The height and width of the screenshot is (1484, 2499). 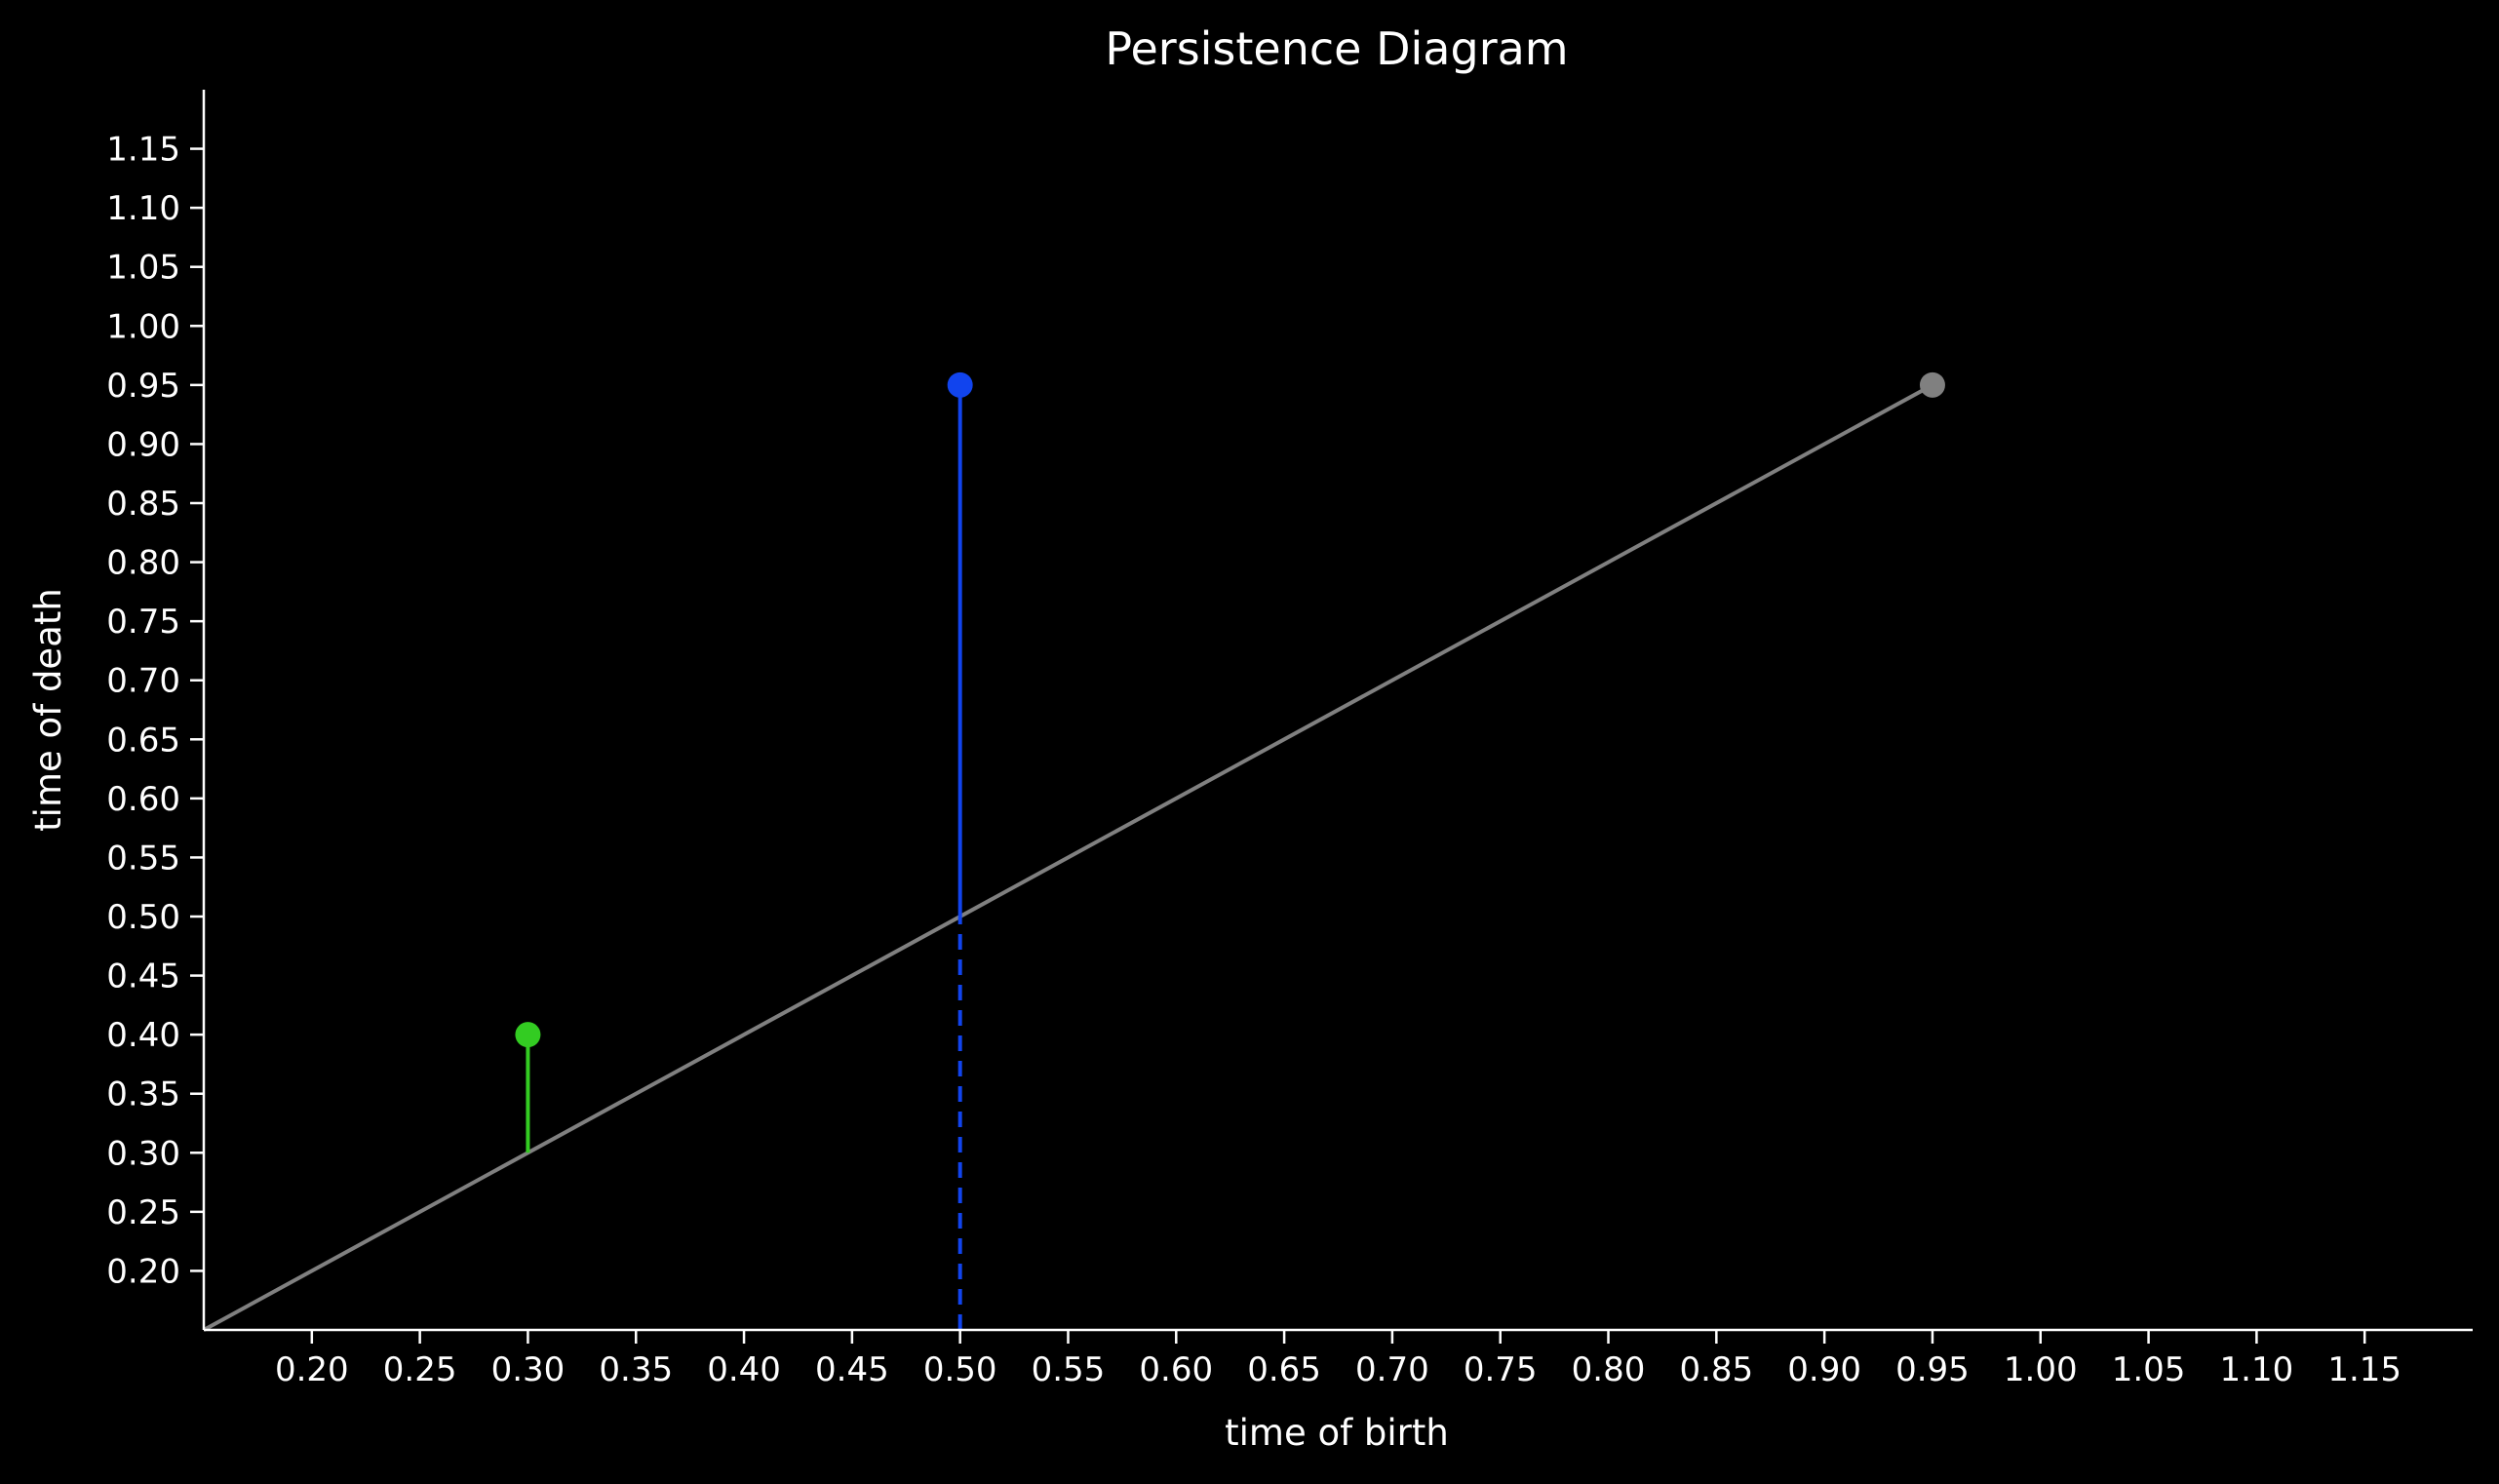 What do you see at coordinates (2041, 1369) in the screenshot?
I see `x-tick-label: 1.00` at bounding box center [2041, 1369].